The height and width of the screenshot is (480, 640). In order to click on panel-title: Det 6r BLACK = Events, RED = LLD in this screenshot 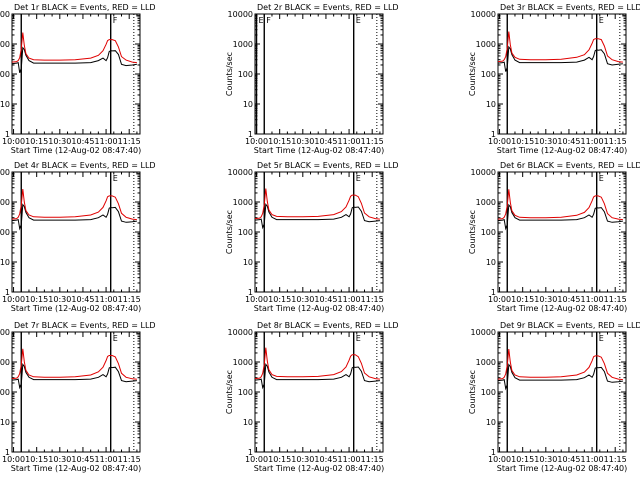, I will do `click(570, 165)`.